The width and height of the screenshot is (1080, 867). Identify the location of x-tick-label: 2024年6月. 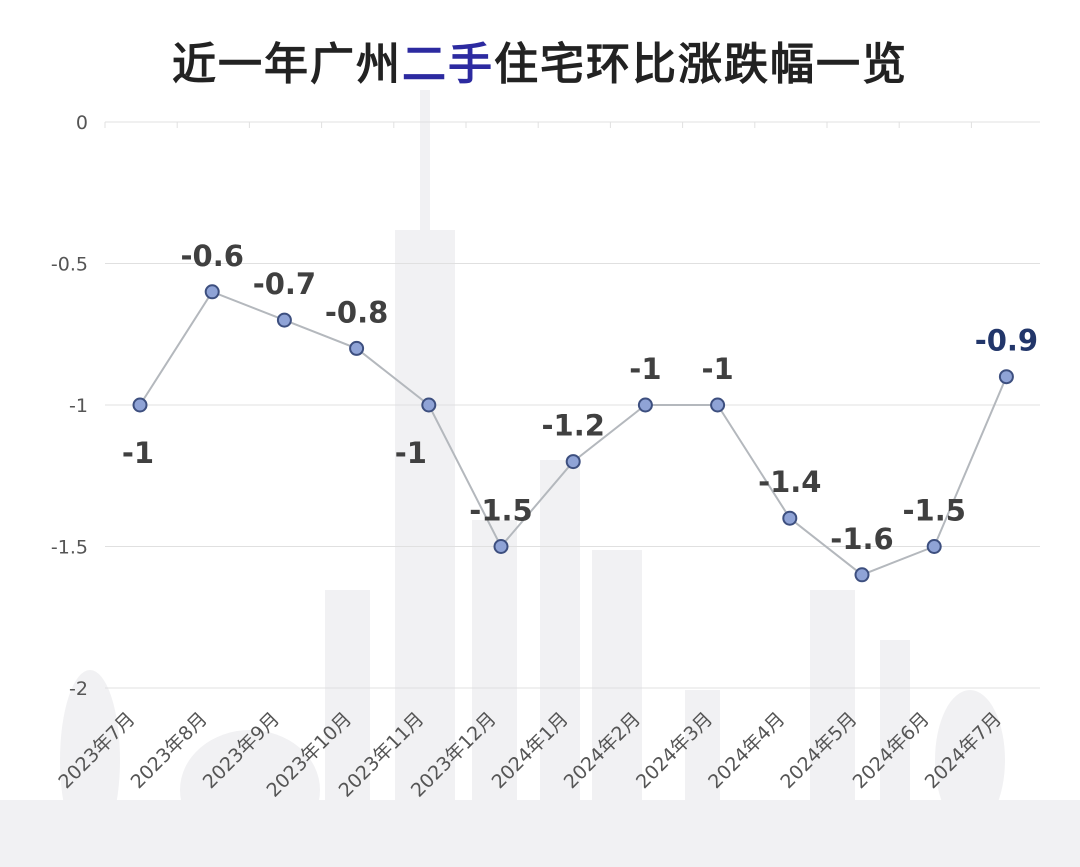
(891, 750).